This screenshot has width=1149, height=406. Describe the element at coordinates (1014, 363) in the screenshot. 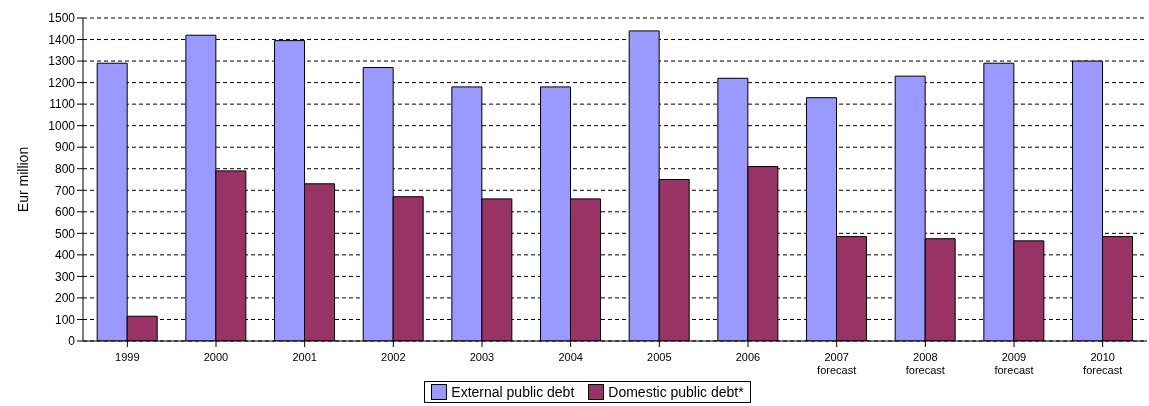

I see `x-tick-label: 2009 forecast` at that location.